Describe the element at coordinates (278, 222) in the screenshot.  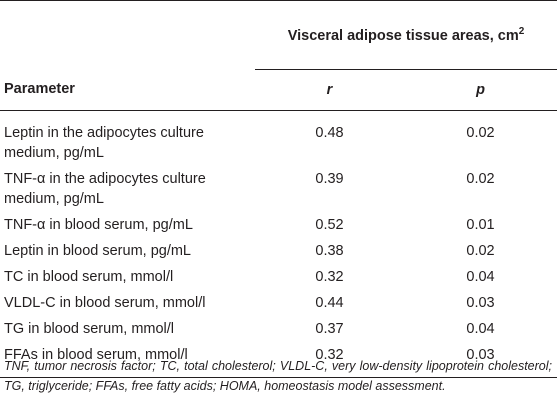
I see `table-row: TNF-α in blood serum, pg/mL 0.52 0.01` at that location.